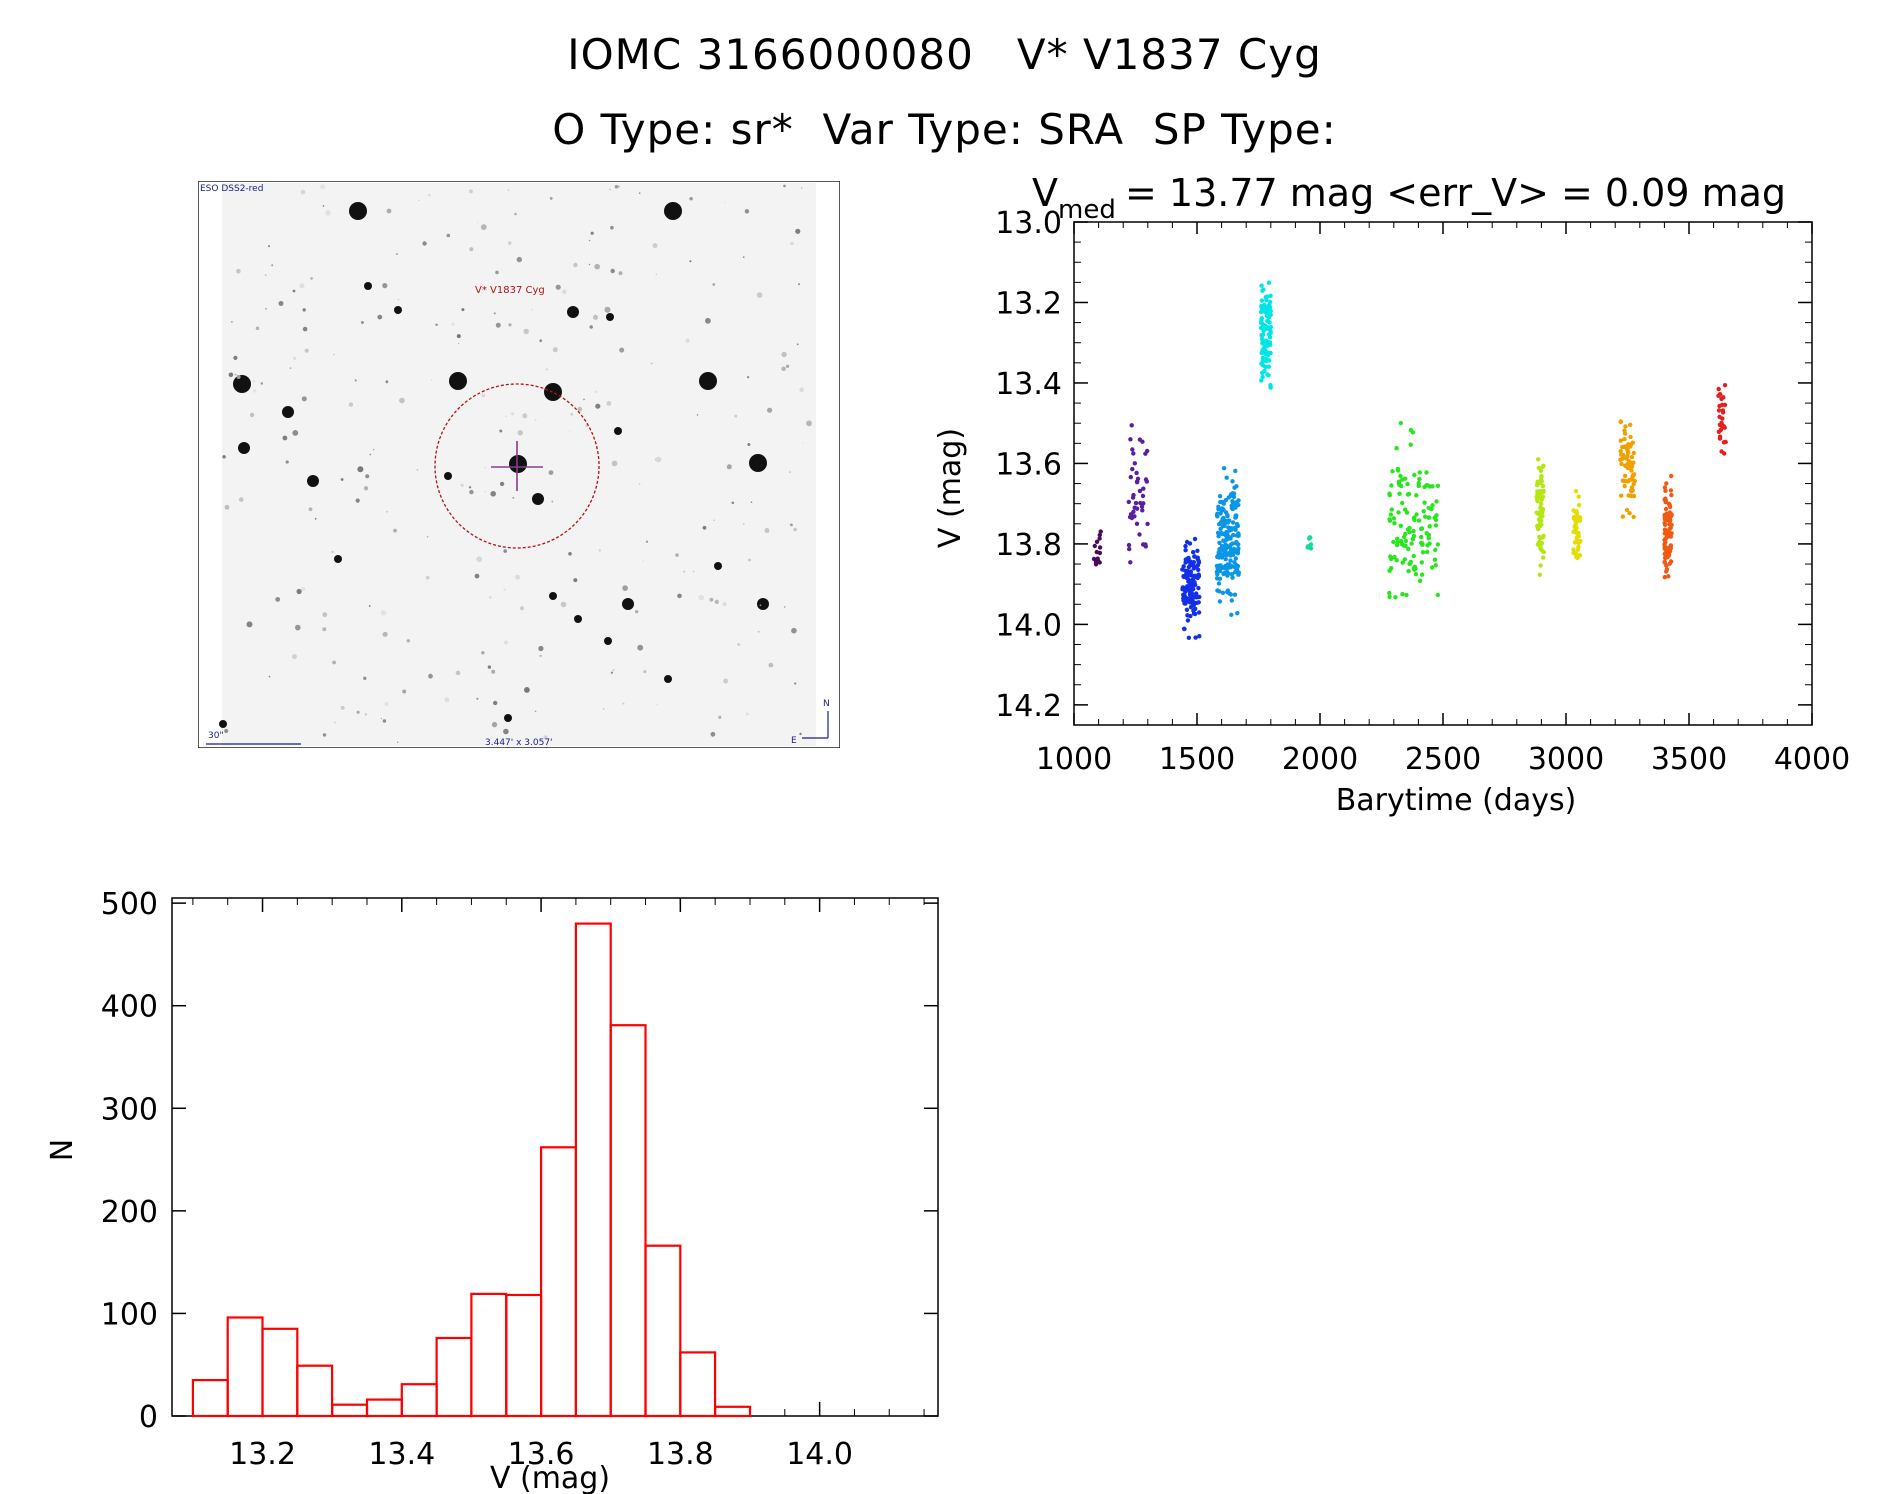 The height and width of the screenshot is (1494, 1889). What do you see at coordinates (555, 1157) in the screenshot?
I see `hist-plot-frame` at bounding box center [555, 1157].